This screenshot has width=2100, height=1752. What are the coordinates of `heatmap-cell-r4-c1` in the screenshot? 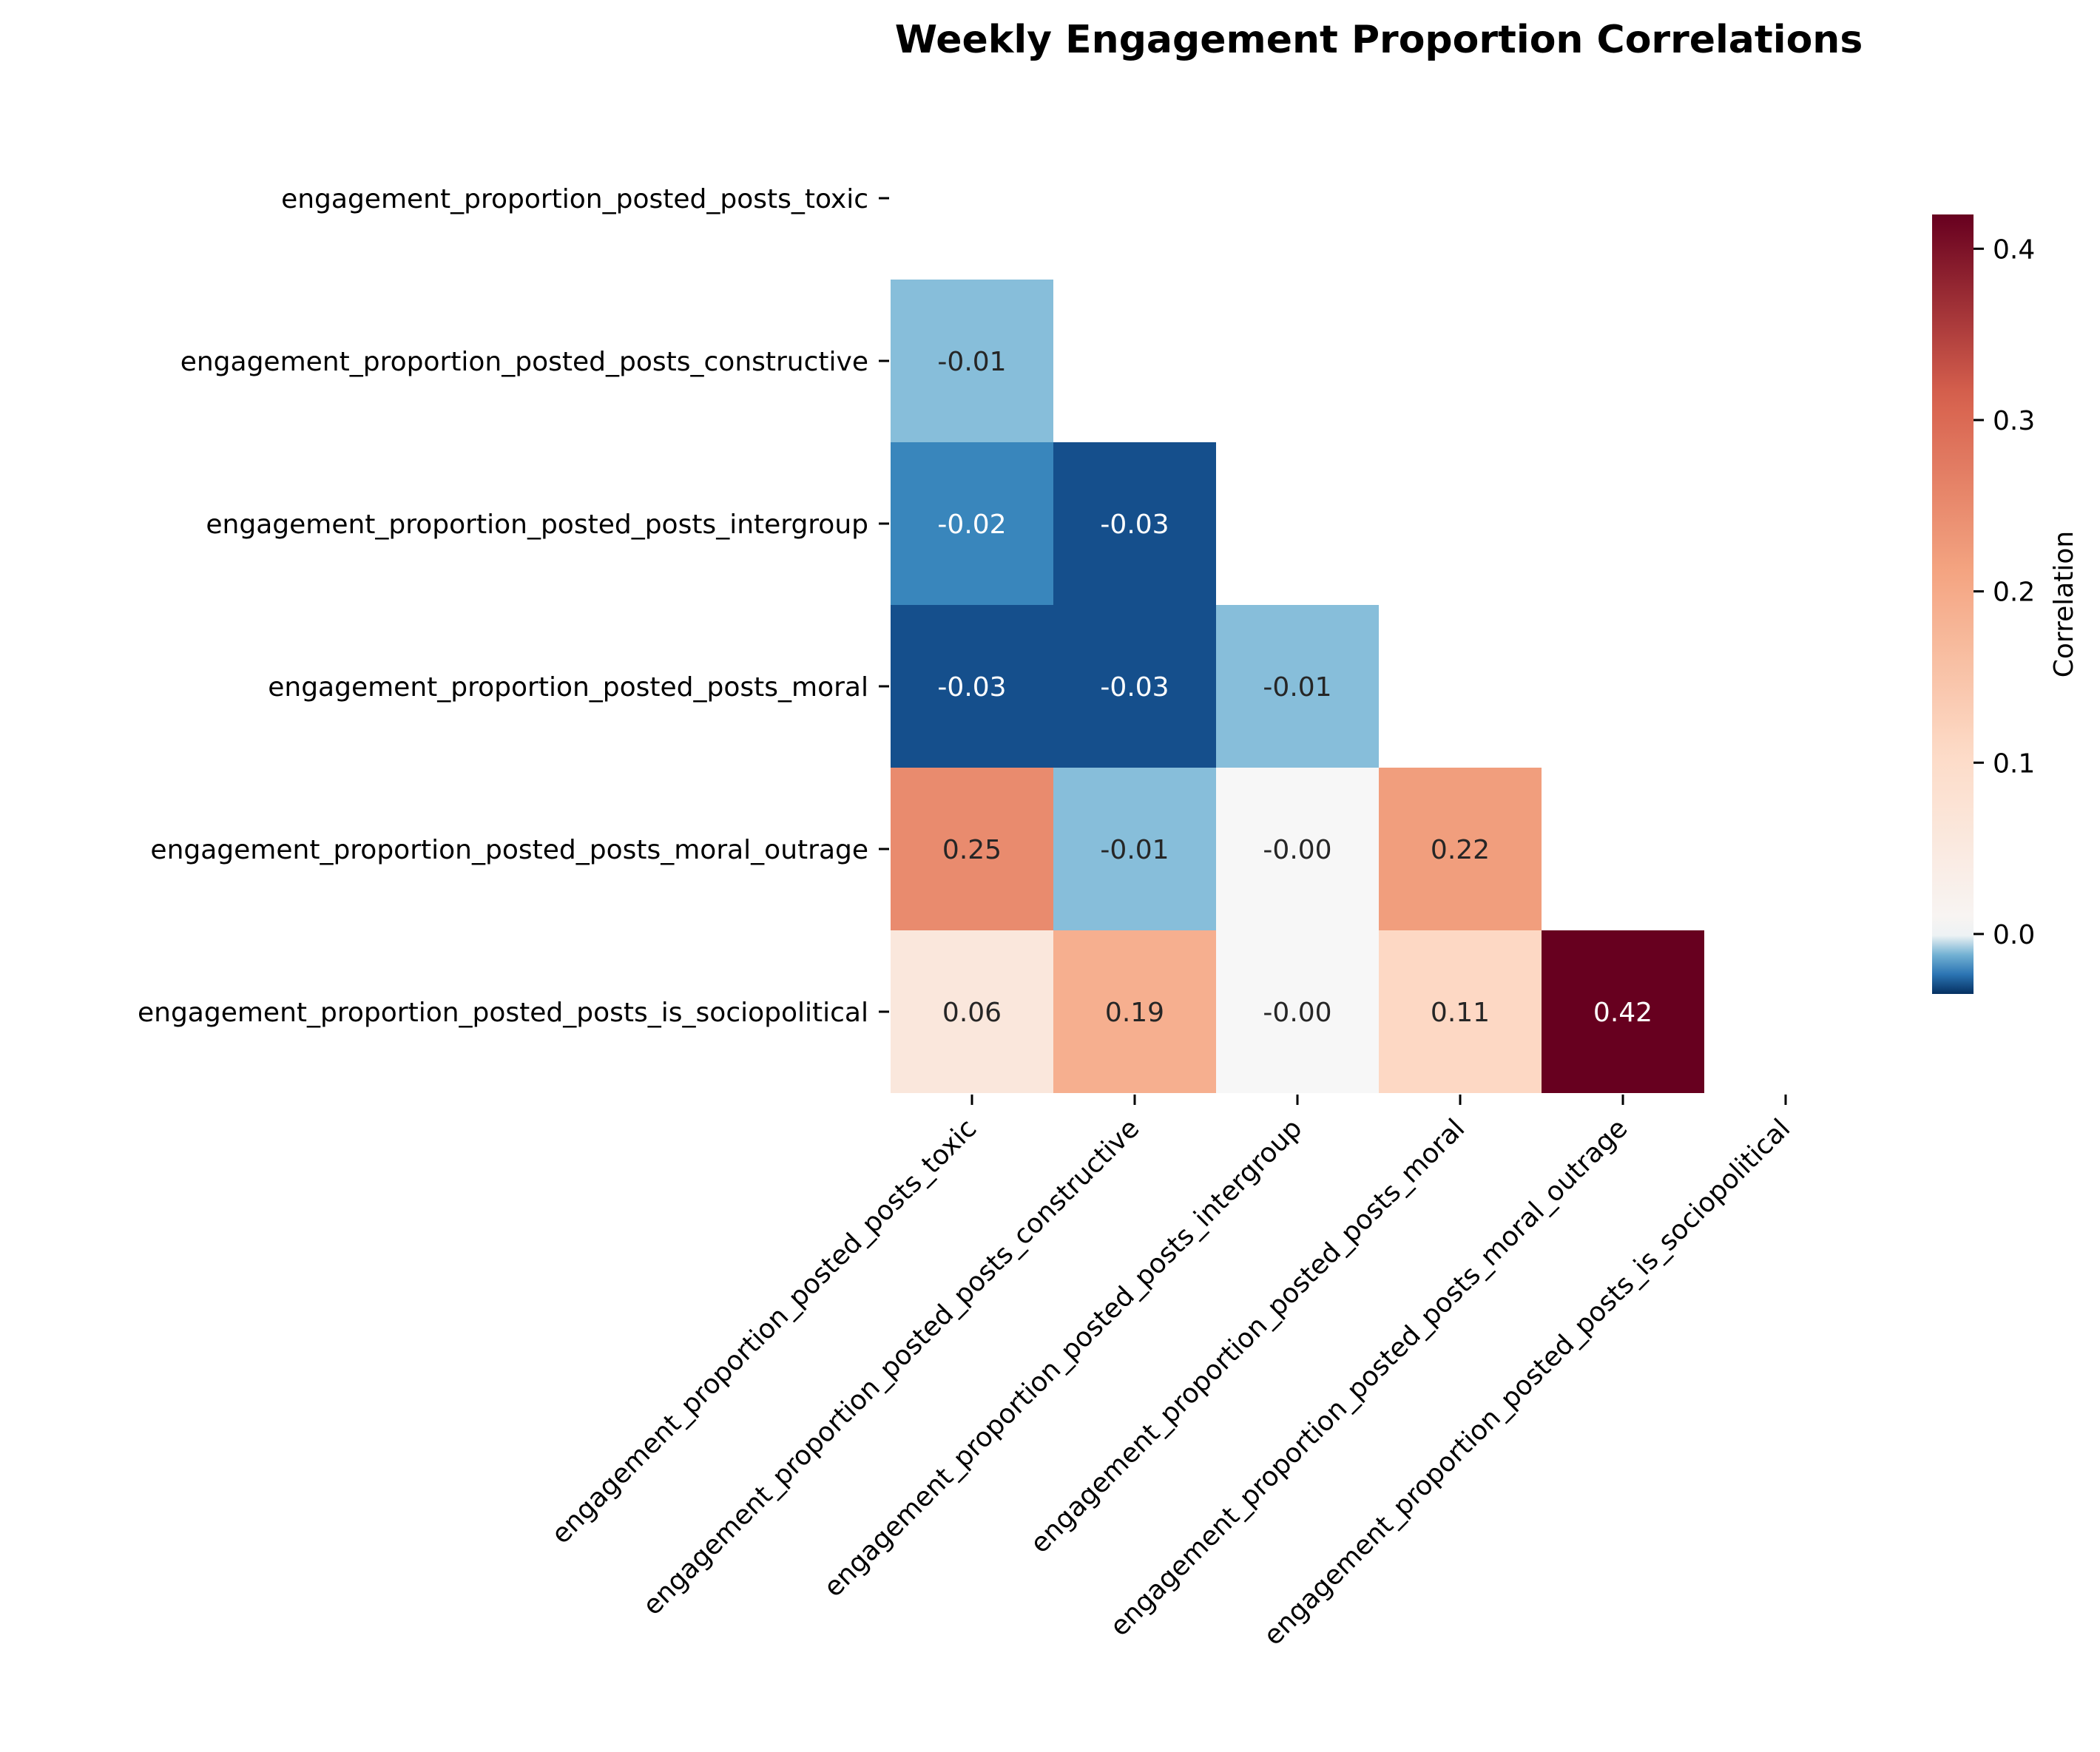 It's located at (1134, 849).